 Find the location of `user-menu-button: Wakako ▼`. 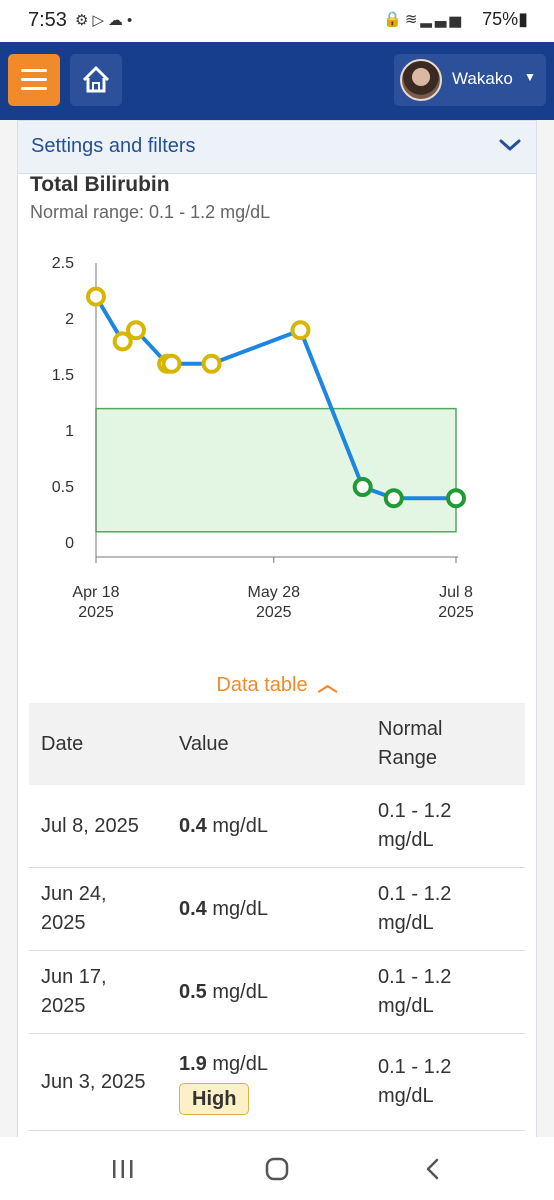

user-menu-button: Wakako ▼ is located at coordinates (470, 80).